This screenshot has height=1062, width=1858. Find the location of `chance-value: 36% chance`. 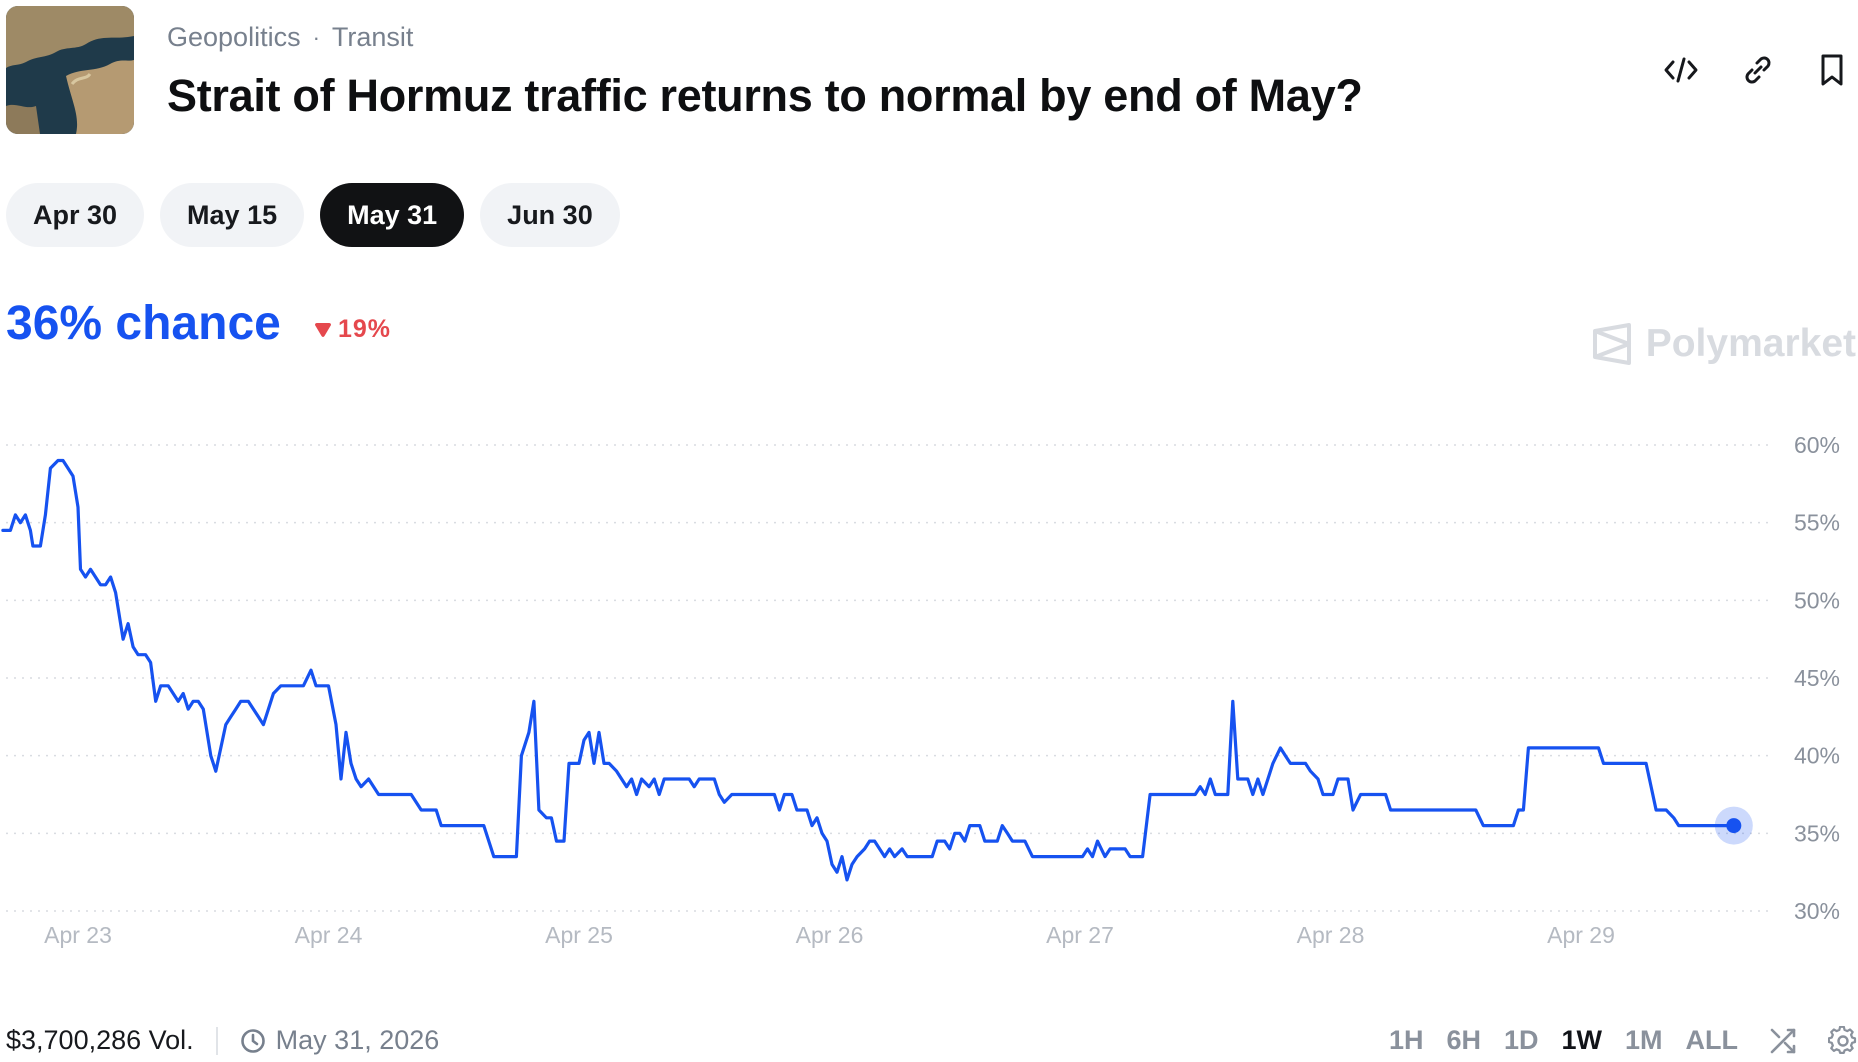

chance-value: 36% chance is located at coordinates (143, 323).